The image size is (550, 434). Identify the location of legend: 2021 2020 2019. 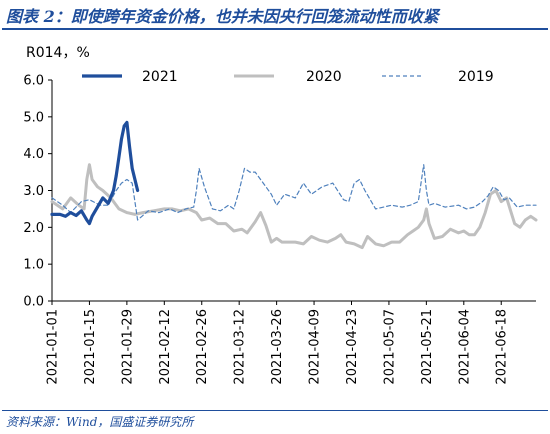
(288, 77).